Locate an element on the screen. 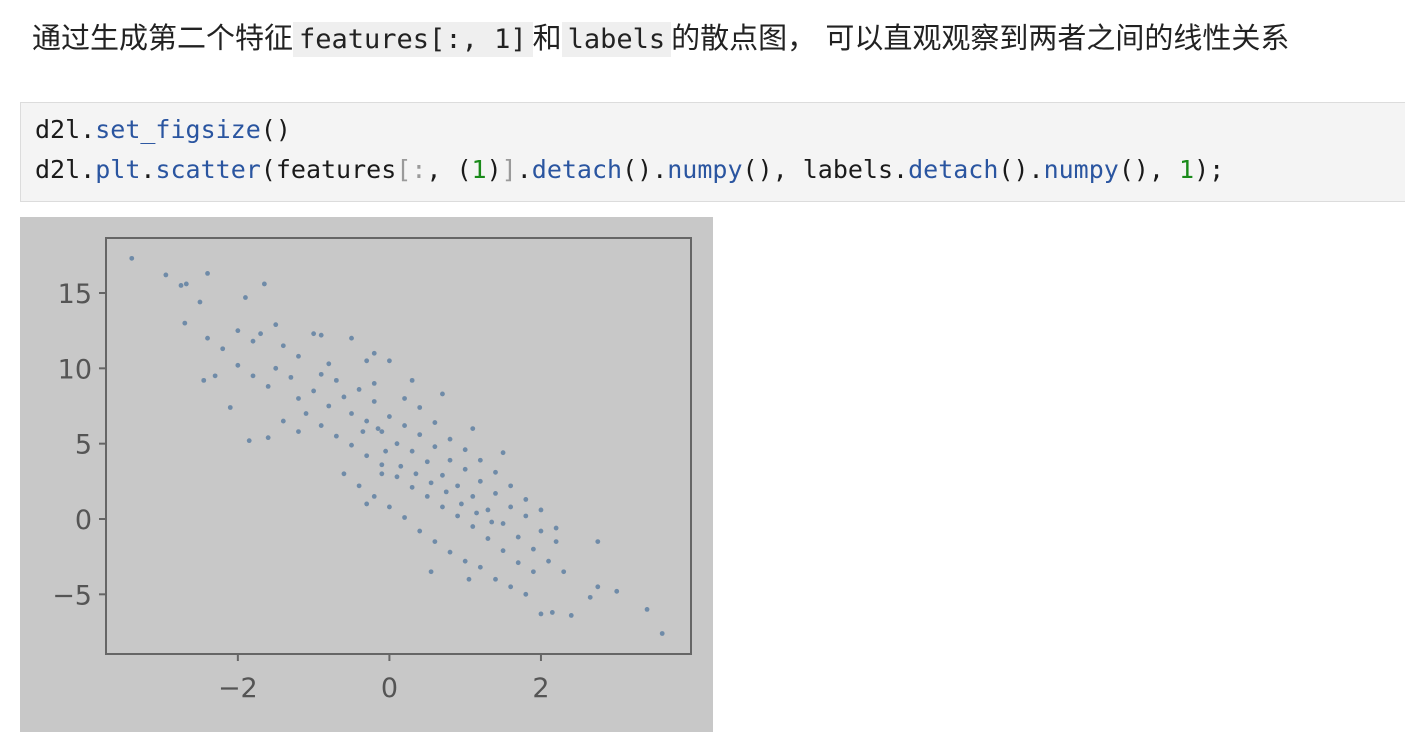  inline-code: features[:, 1] is located at coordinates (413, 39).